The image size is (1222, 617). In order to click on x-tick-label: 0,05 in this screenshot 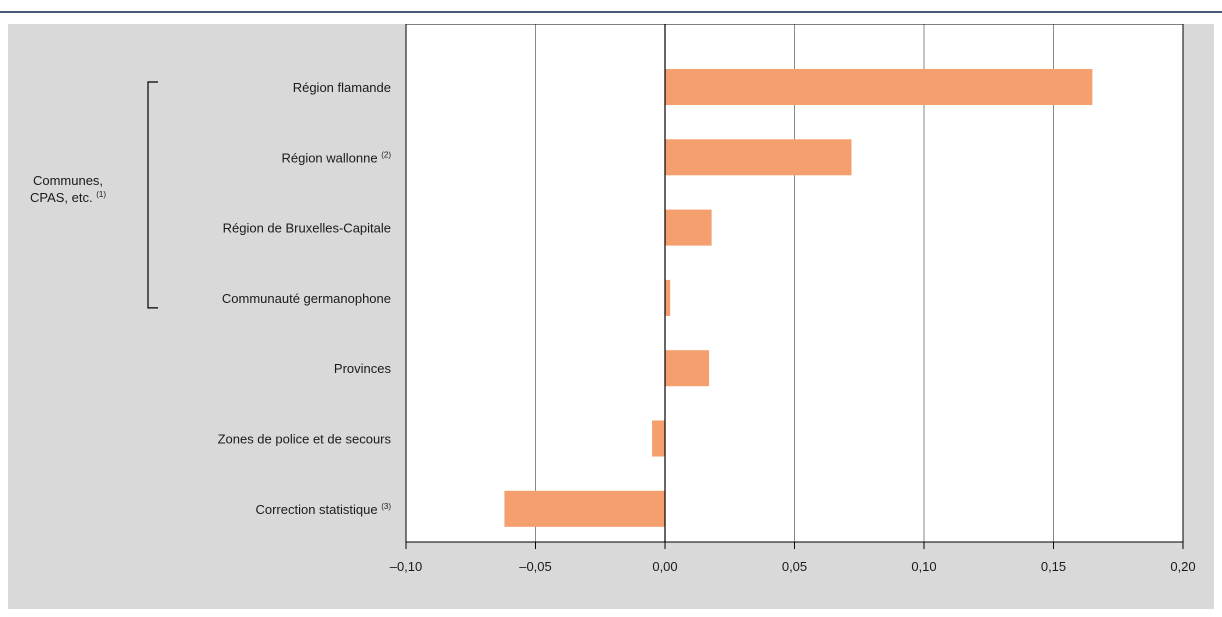, I will do `click(794, 566)`.